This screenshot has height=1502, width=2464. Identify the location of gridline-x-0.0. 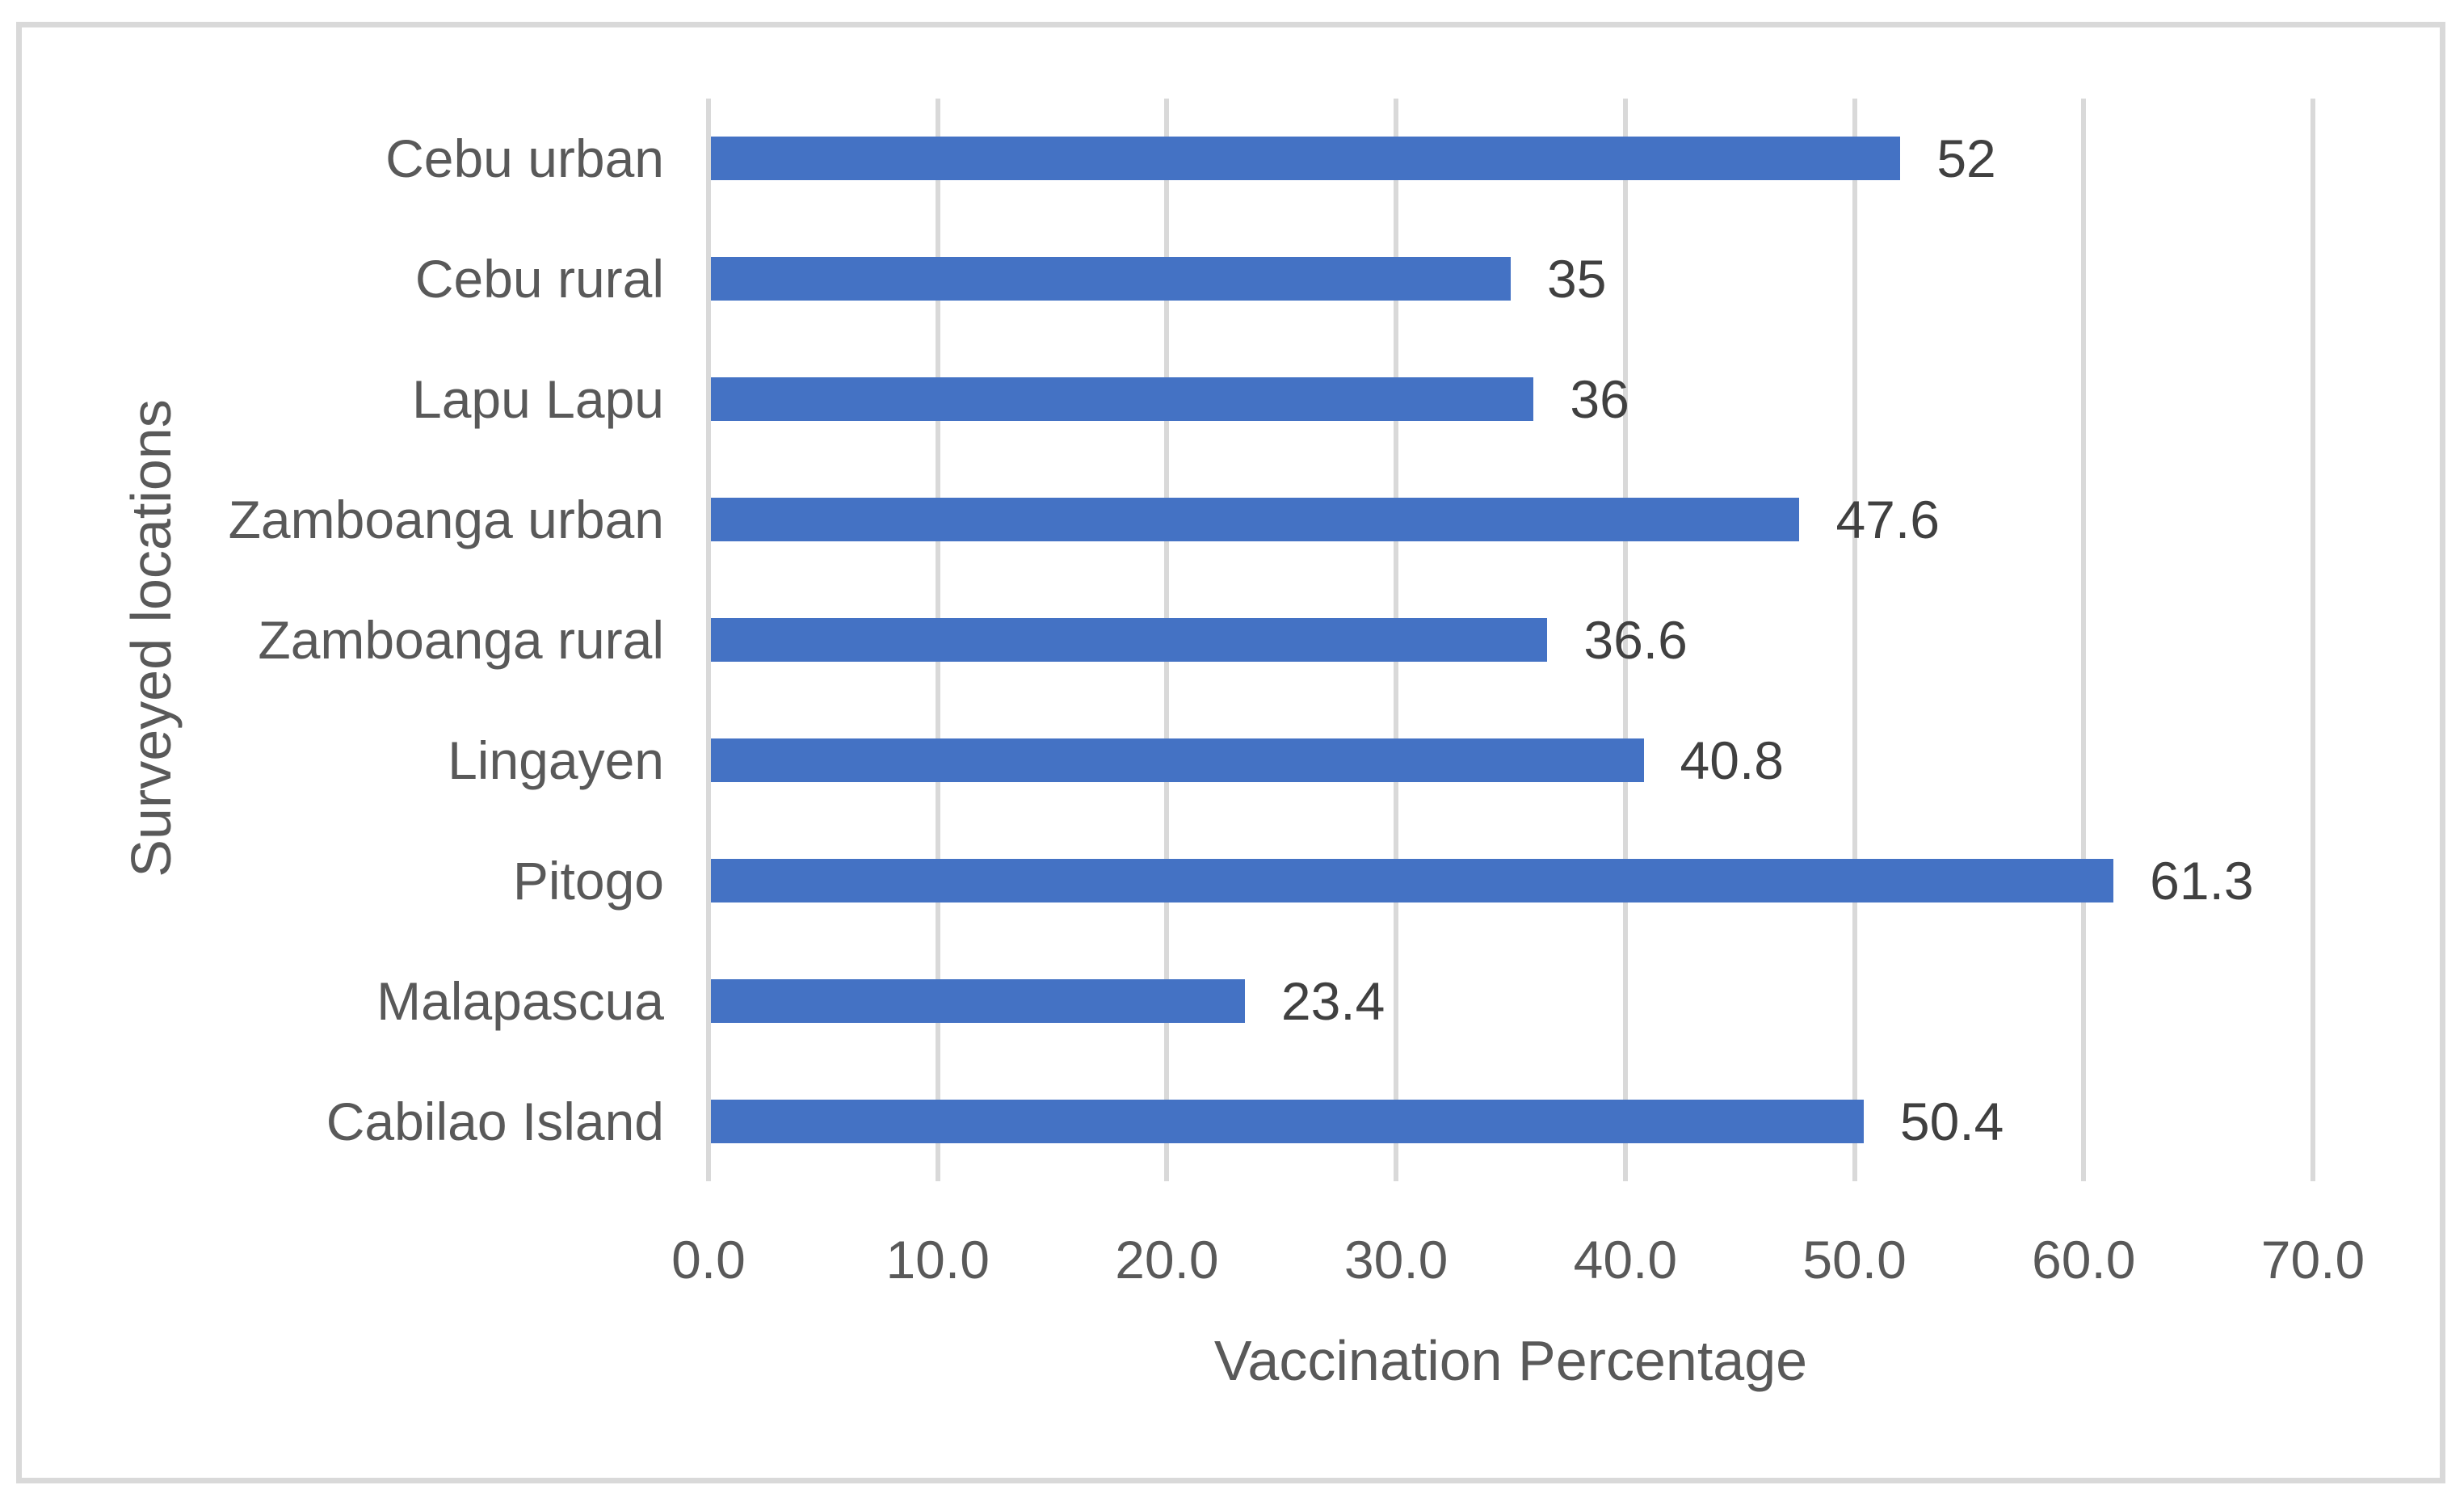
(708, 640).